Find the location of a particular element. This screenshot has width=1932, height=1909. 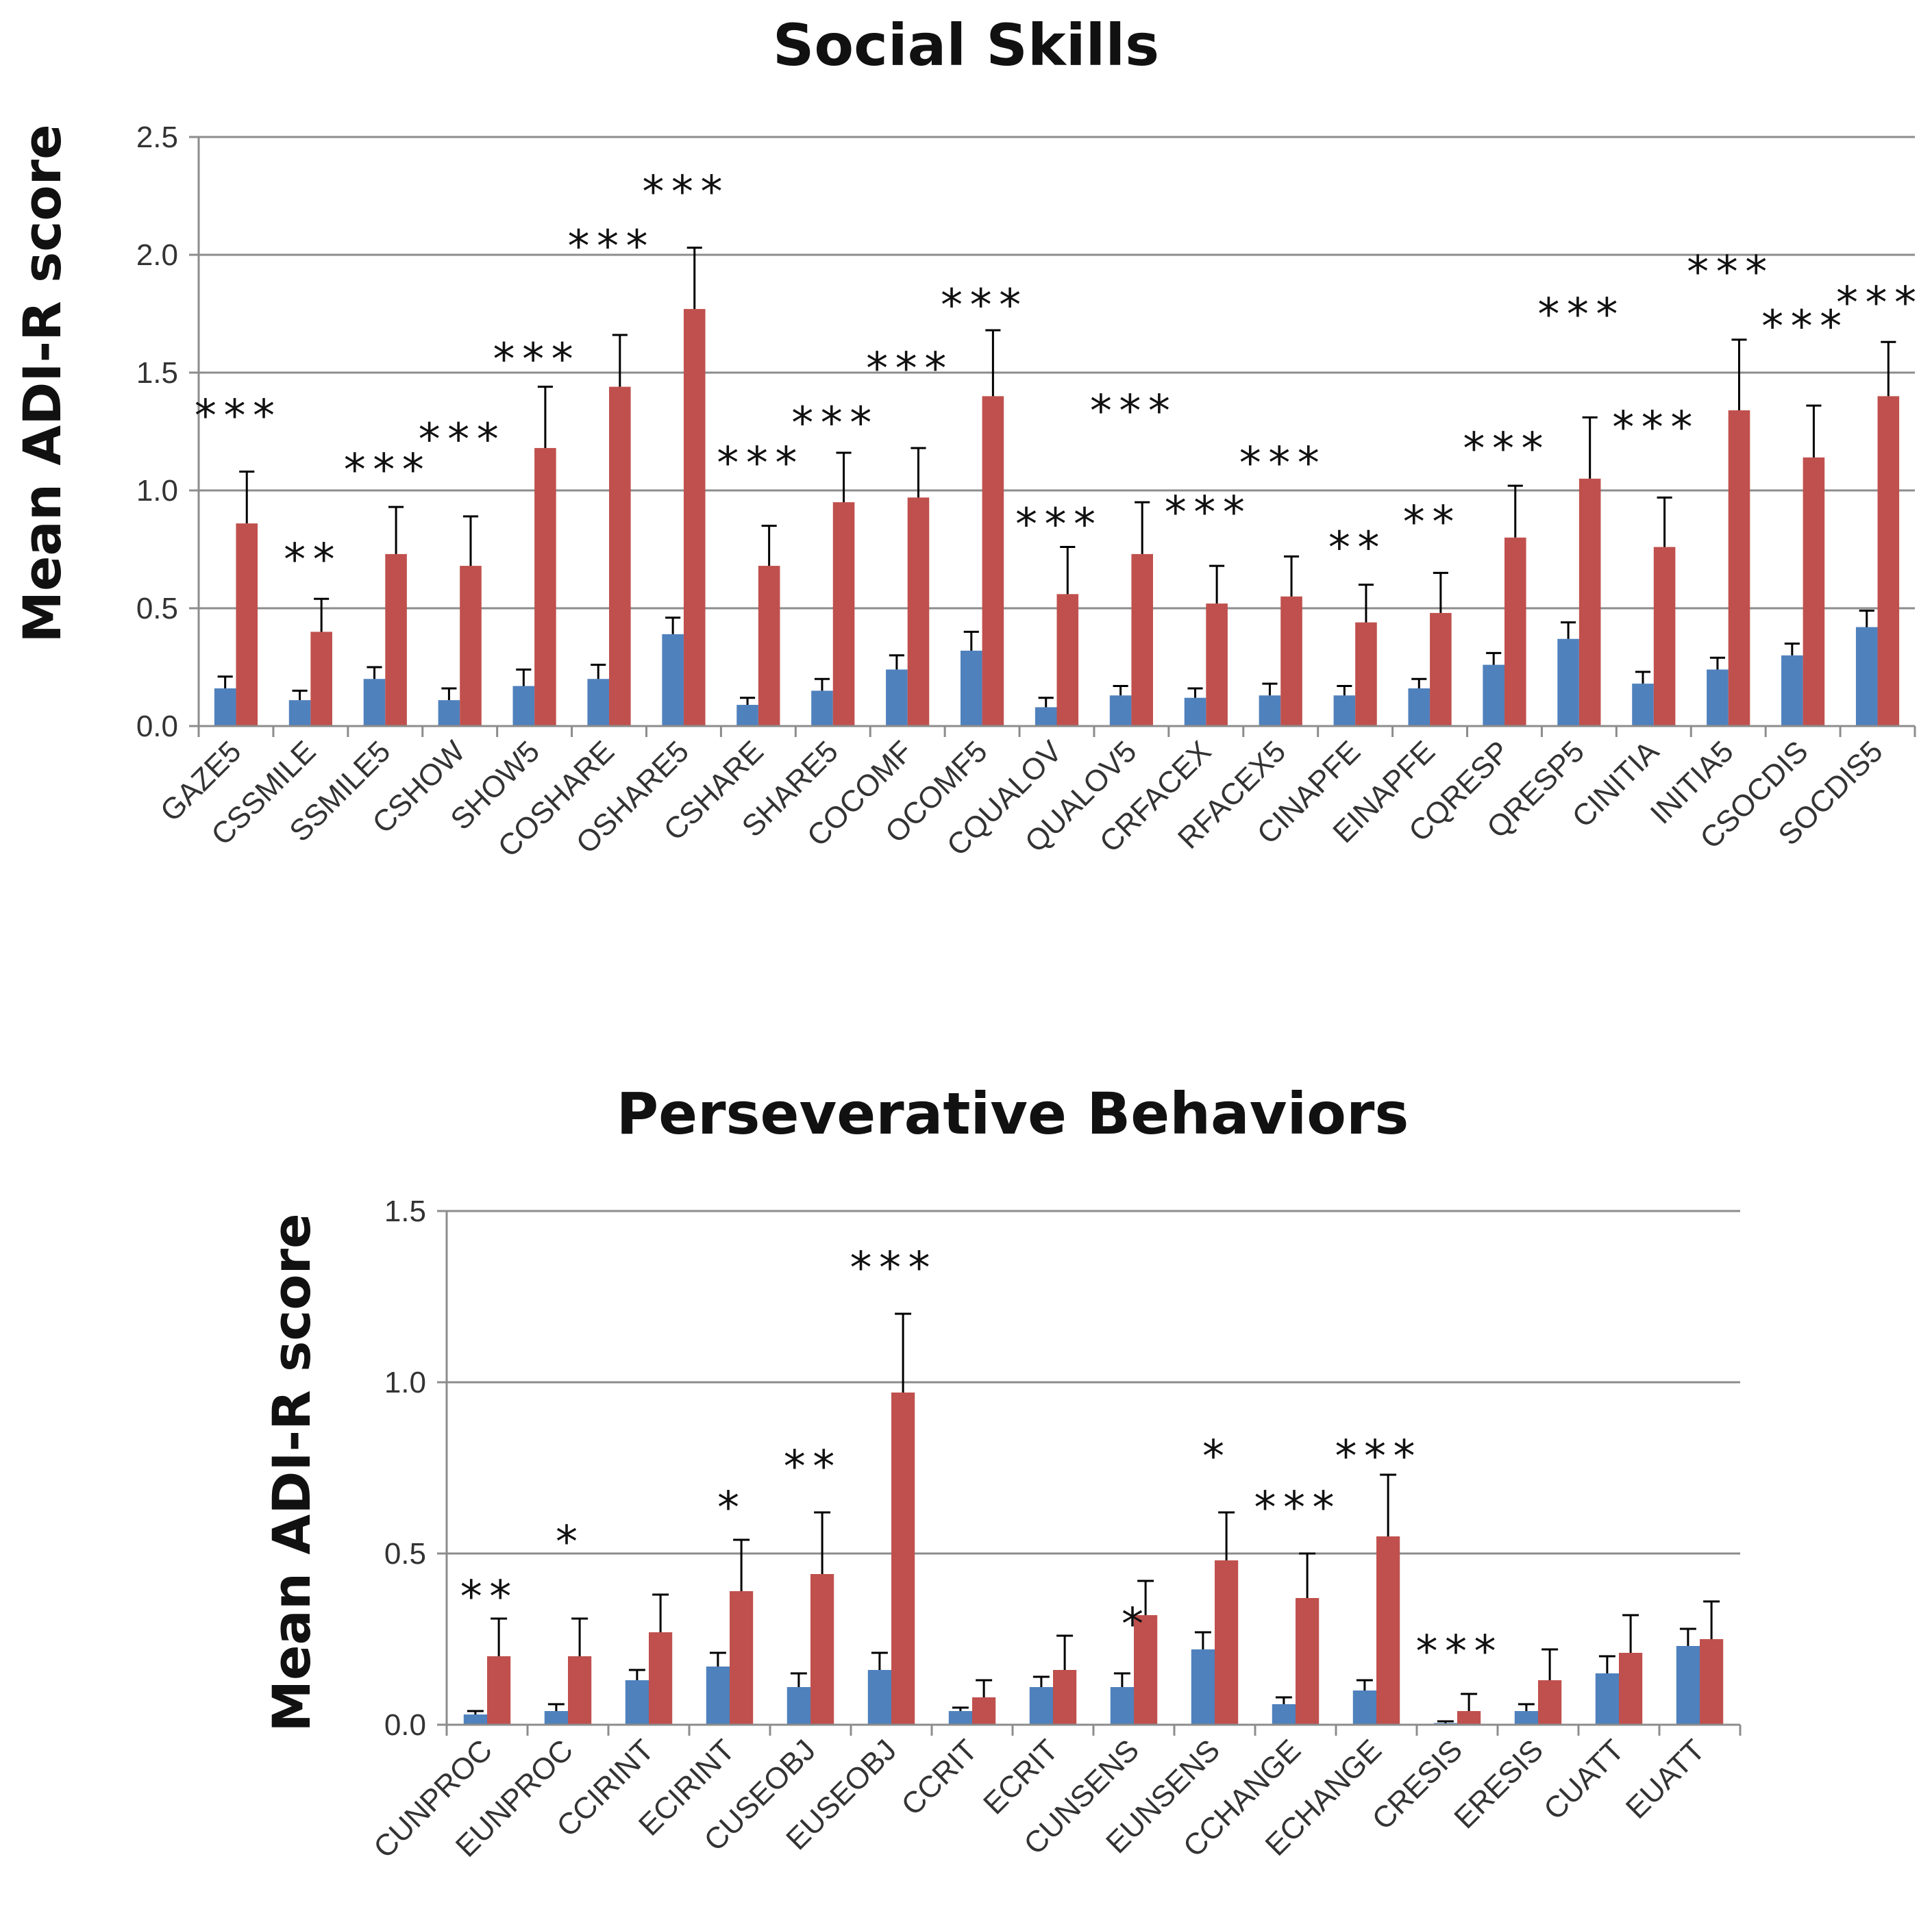

x-tick-label-eresis: ERESIS is located at coordinates (1499, 1784).